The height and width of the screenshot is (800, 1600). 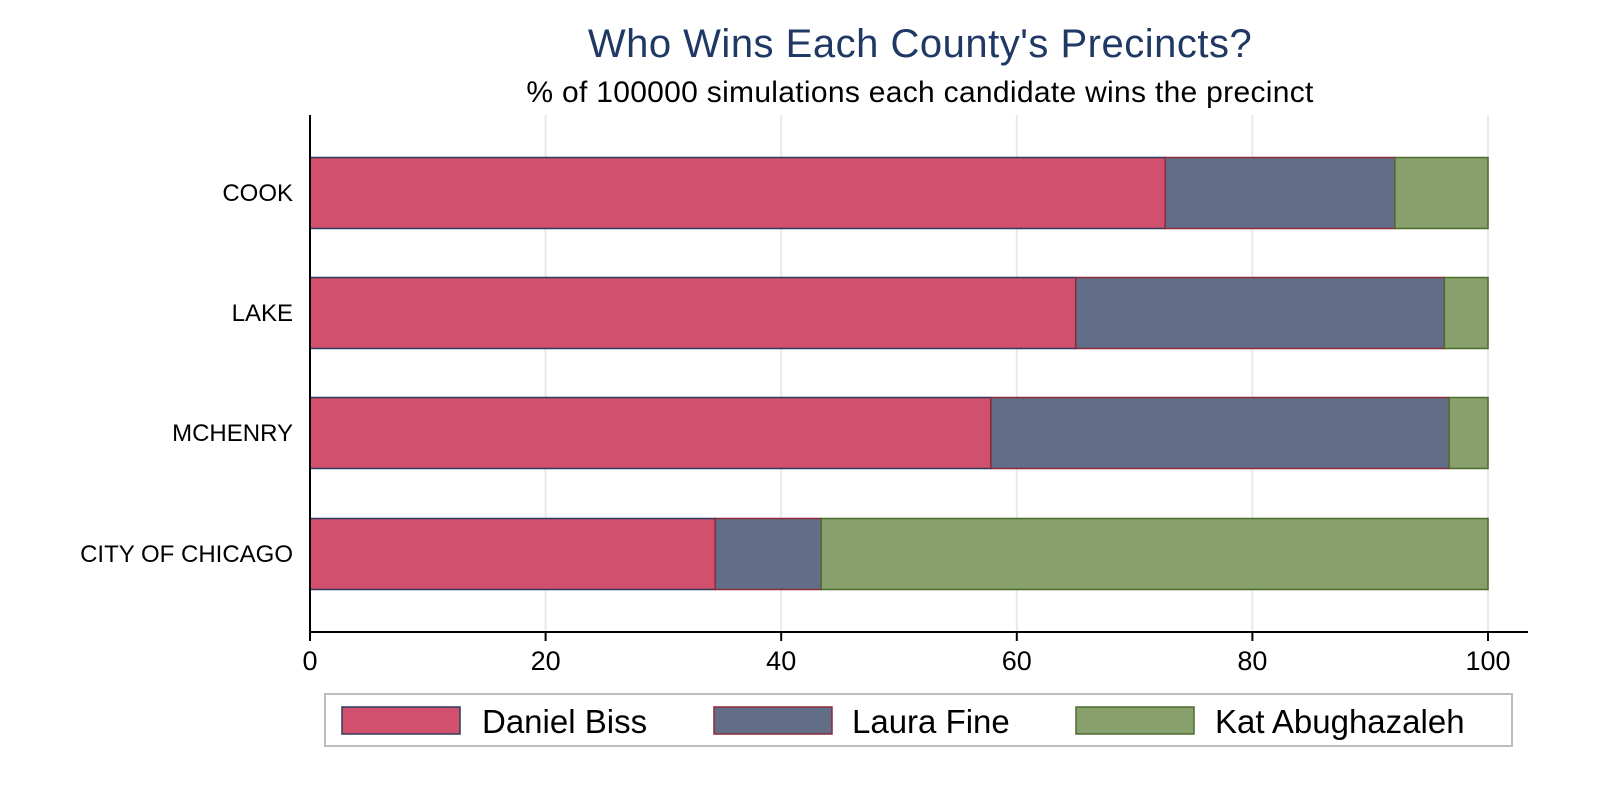 I want to click on category-label: COOK, so click(x=257, y=193).